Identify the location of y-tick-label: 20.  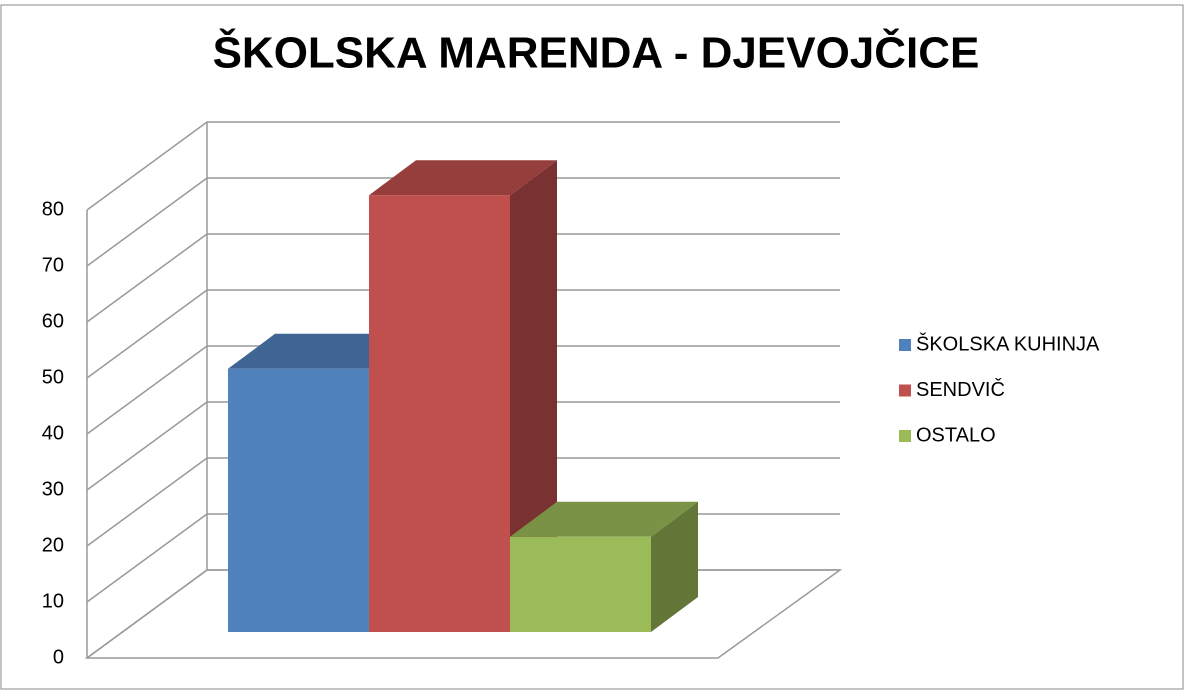
(53, 545).